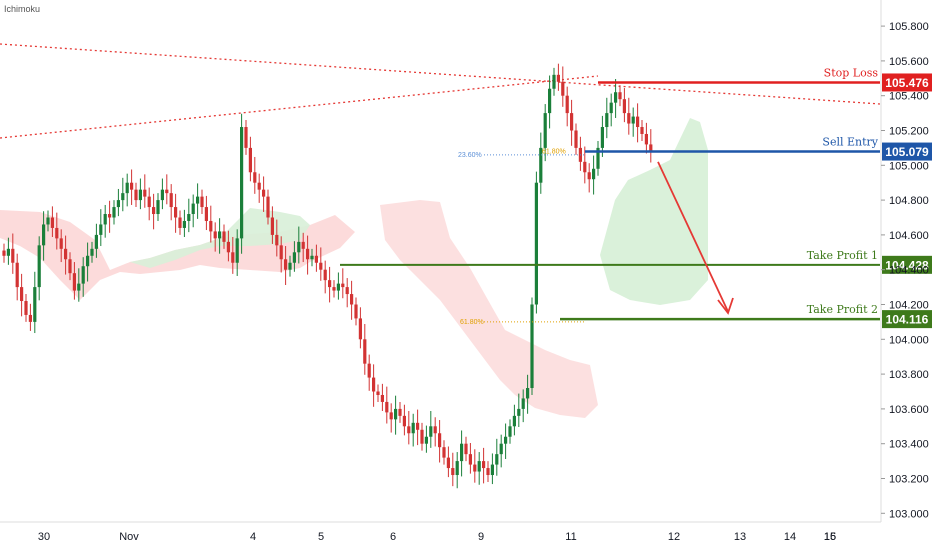 Image resolution: width=932 pixels, height=550 pixels. I want to click on indicator-label: Ichimoku, so click(22, 9).